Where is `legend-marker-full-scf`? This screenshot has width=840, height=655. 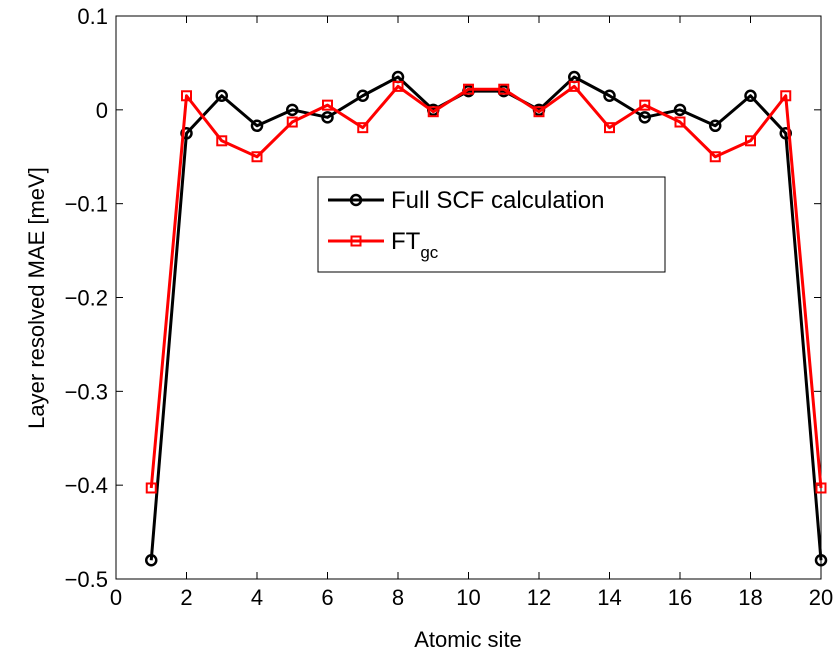 legend-marker-full-scf is located at coordinates (356, 200).